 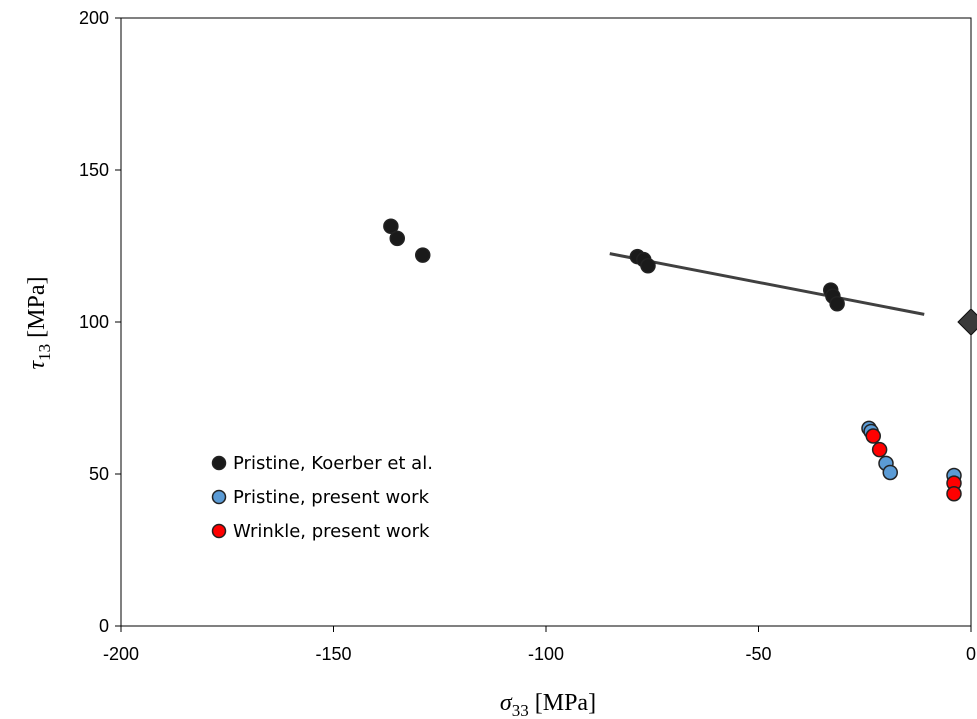 I want to click on legend-label-1: Pristine, present work, so click(x=331, y=497).